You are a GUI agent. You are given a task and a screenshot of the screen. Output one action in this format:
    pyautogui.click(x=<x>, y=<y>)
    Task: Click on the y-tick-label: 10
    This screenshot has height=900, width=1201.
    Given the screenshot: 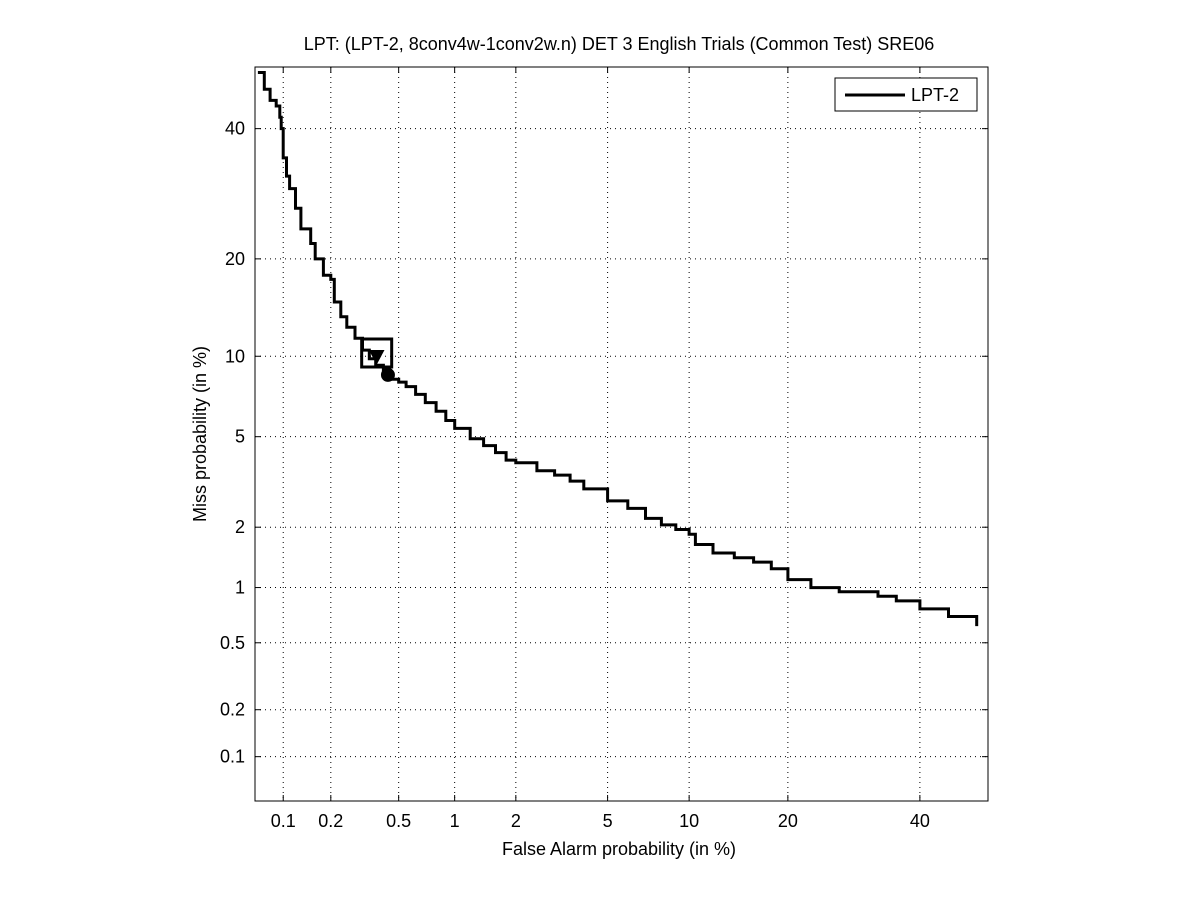 What is the action you would take?
    pyautogui.click(x=235, y=356)
    